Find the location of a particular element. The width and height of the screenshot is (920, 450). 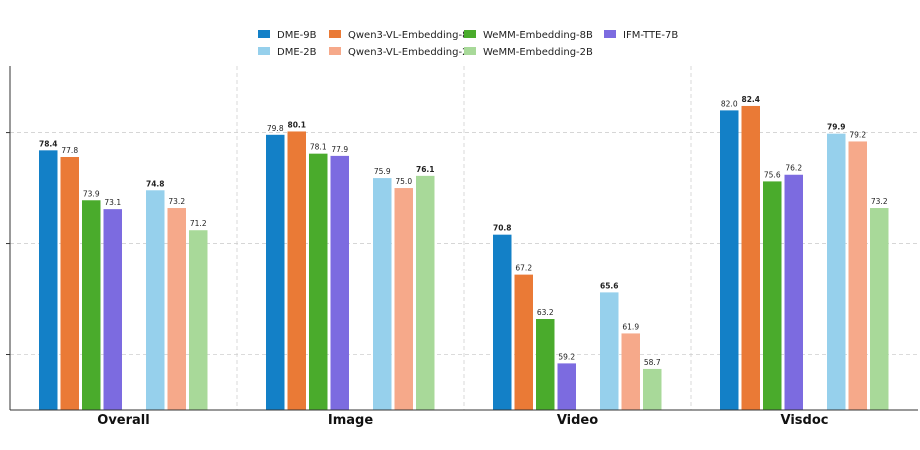

bar-wemm-embedding-2b-overall is located at coordinates (198, 320).